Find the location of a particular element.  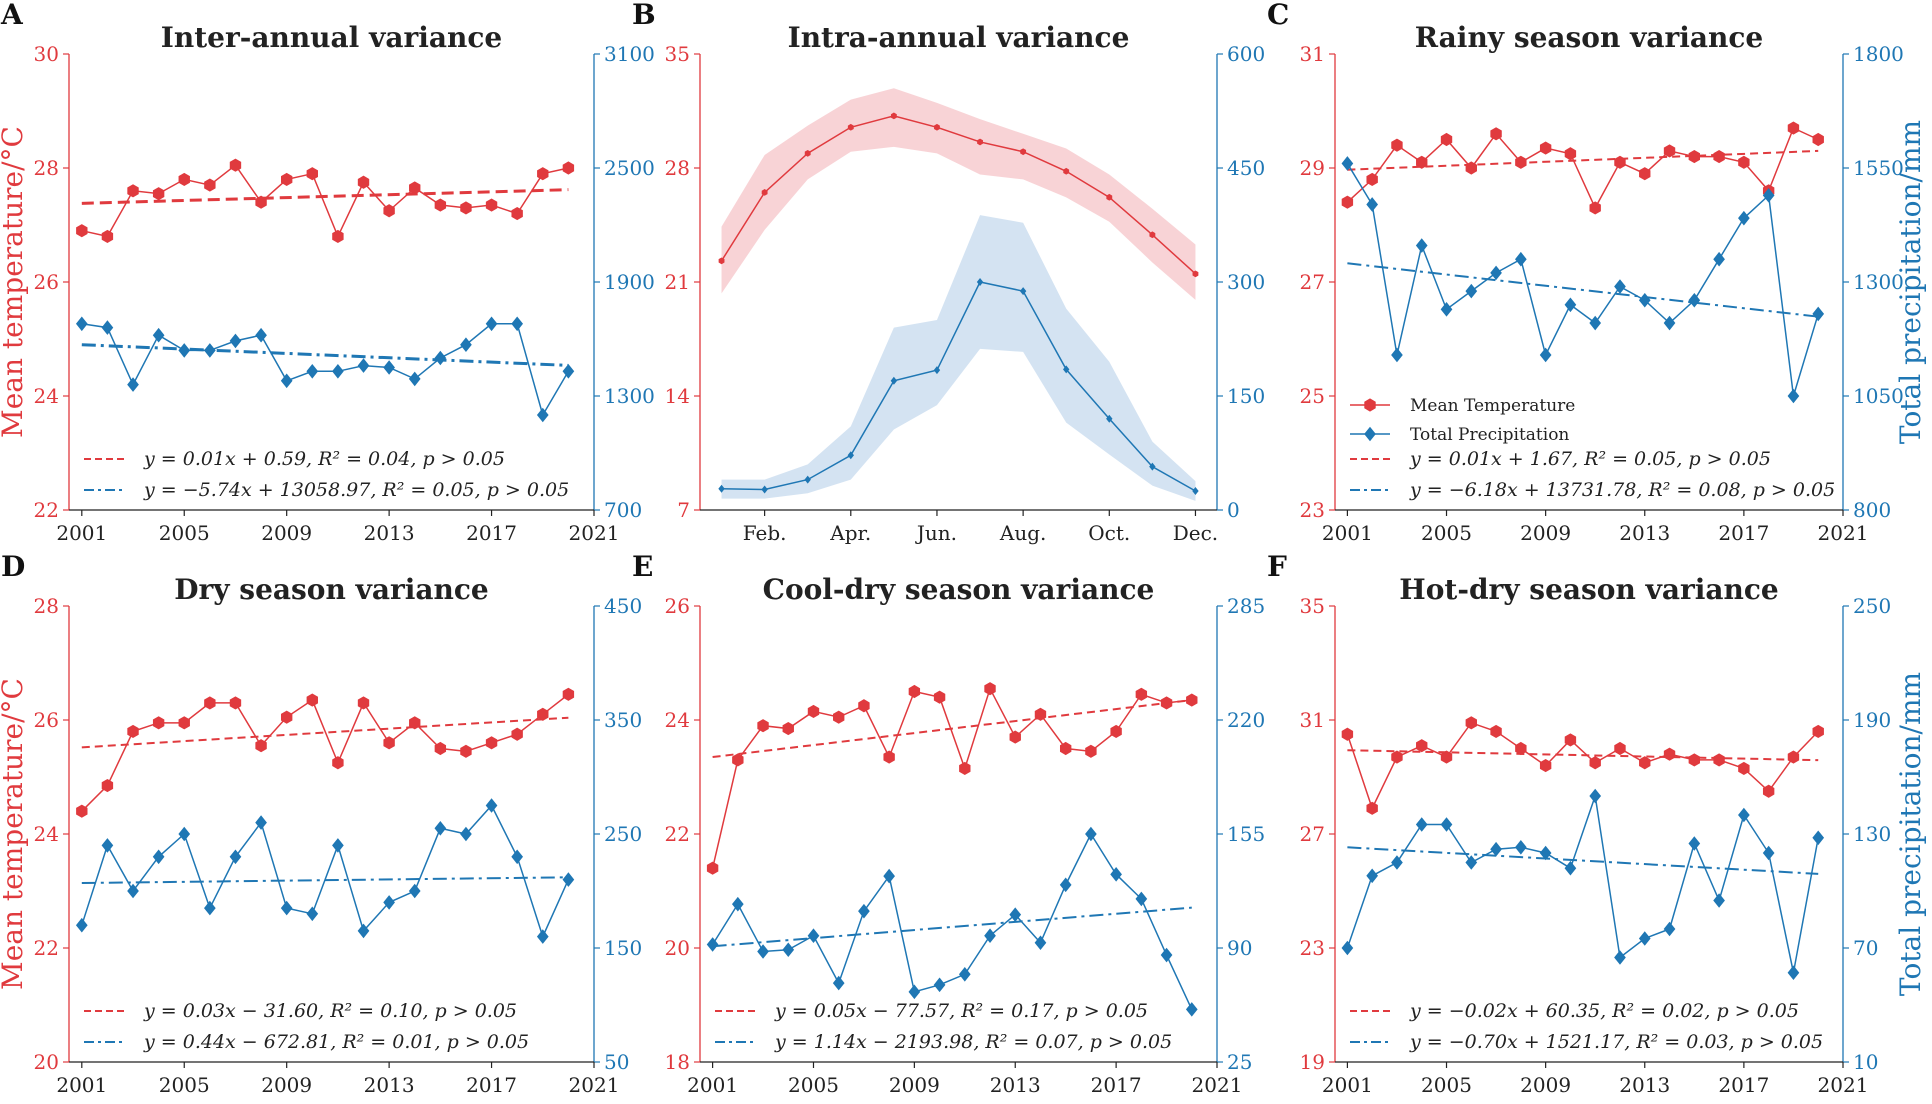

right-tick-label: 90 is located at coordinates (1239, 948).